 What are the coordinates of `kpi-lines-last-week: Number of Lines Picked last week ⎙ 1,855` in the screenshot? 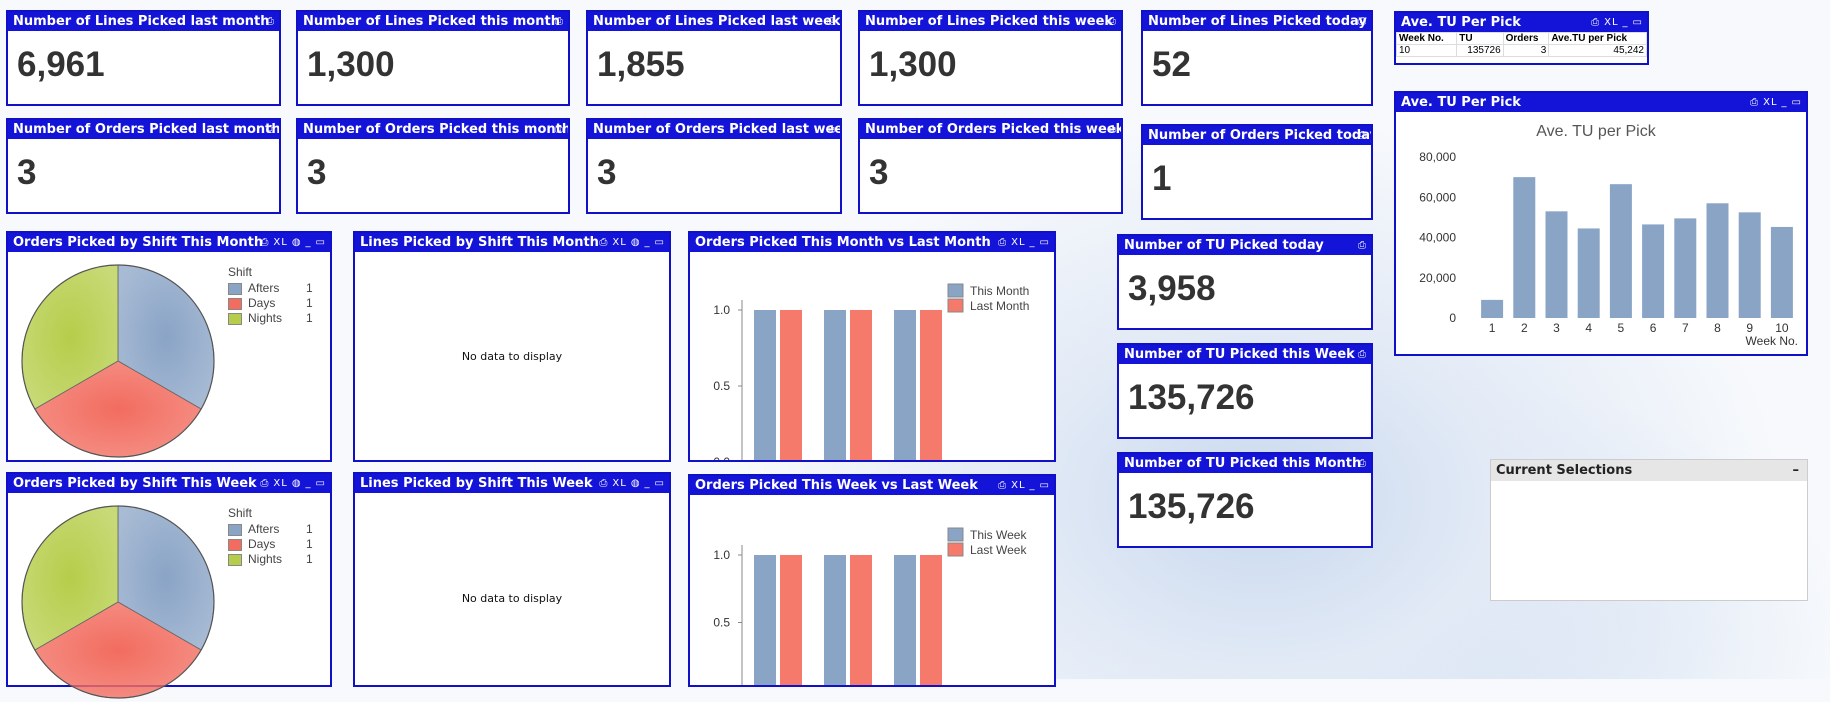 It's located at (714, 58).